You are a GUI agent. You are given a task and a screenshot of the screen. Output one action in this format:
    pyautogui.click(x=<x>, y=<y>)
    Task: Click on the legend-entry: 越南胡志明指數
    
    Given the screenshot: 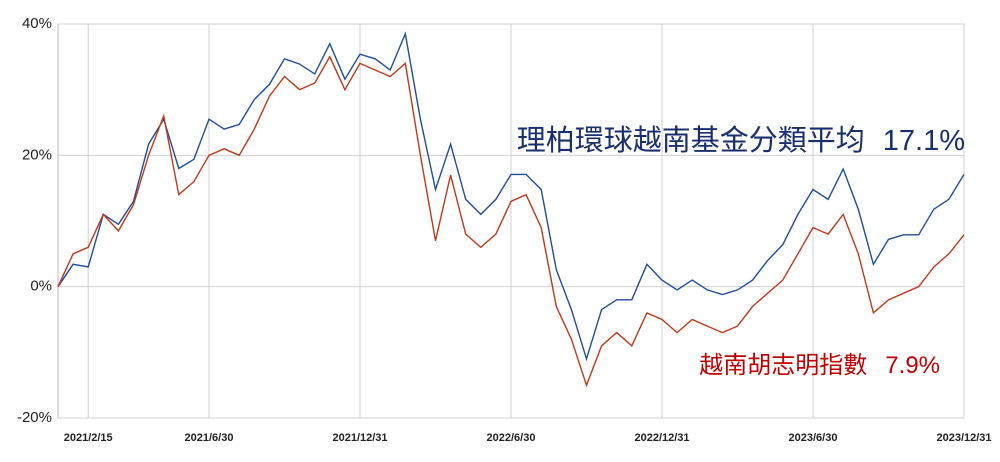 What is the action you would take?
    pyautogui.click(x=783, y=365)
    